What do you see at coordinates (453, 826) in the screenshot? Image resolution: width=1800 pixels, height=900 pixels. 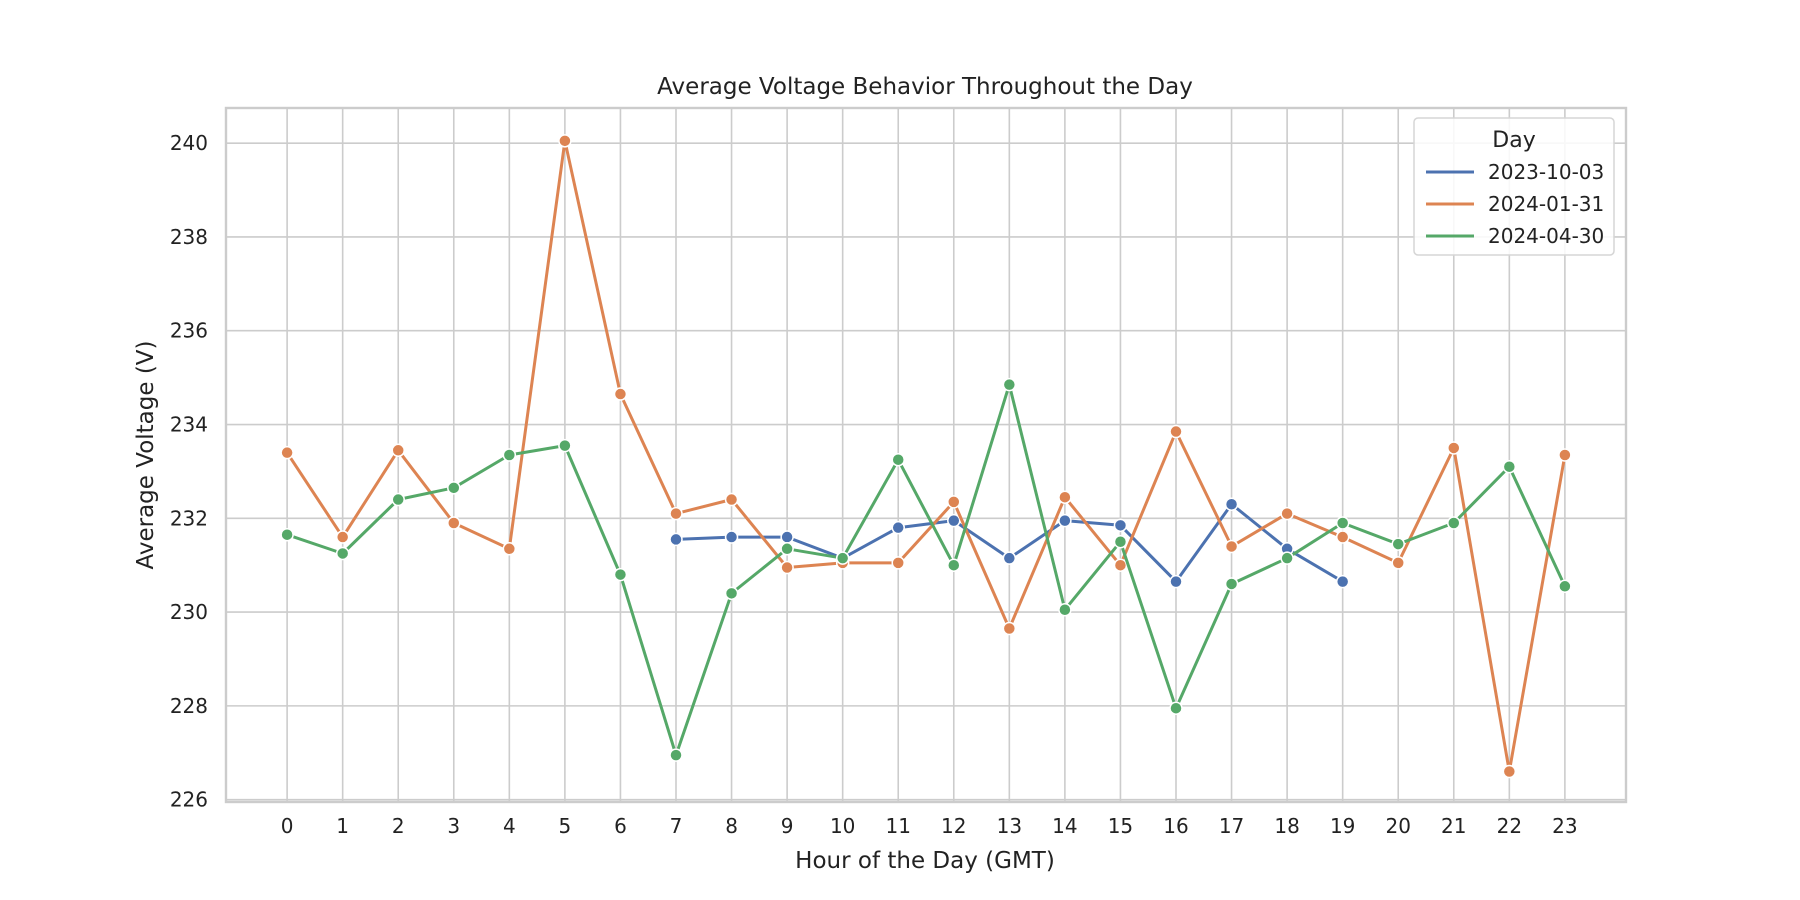 I see `x-tick-label: 3` at bounding box center [453, 826].